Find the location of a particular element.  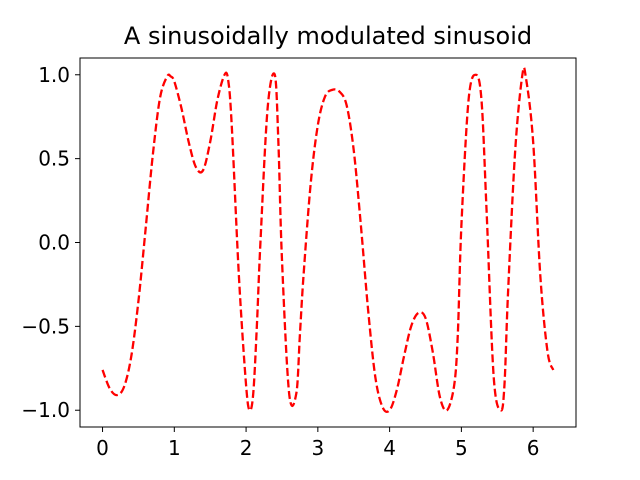

x-tick-label: 3 is located at coordinates (317, 448).